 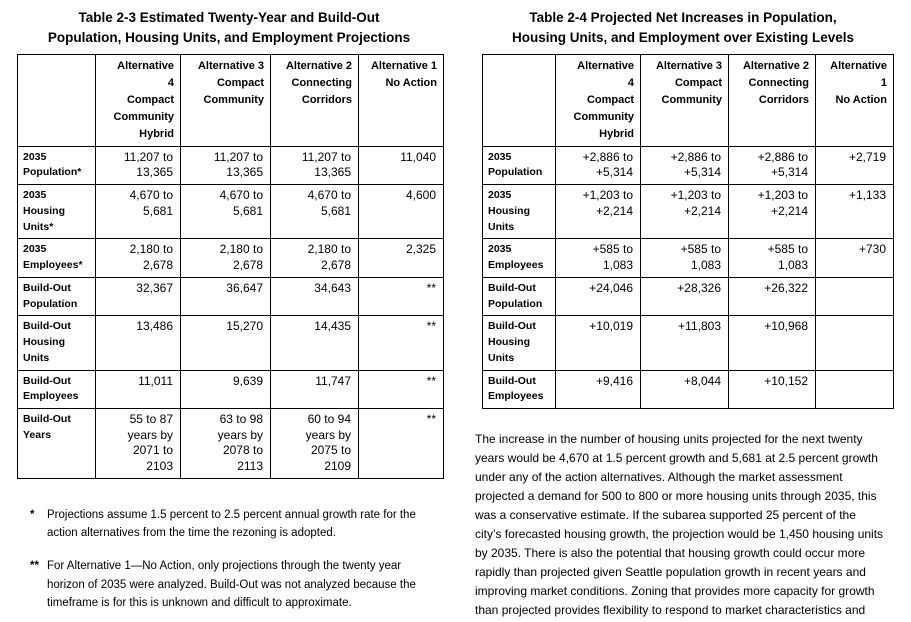 I want to click on data-cell: 32,367, so click(x=138, y=296).